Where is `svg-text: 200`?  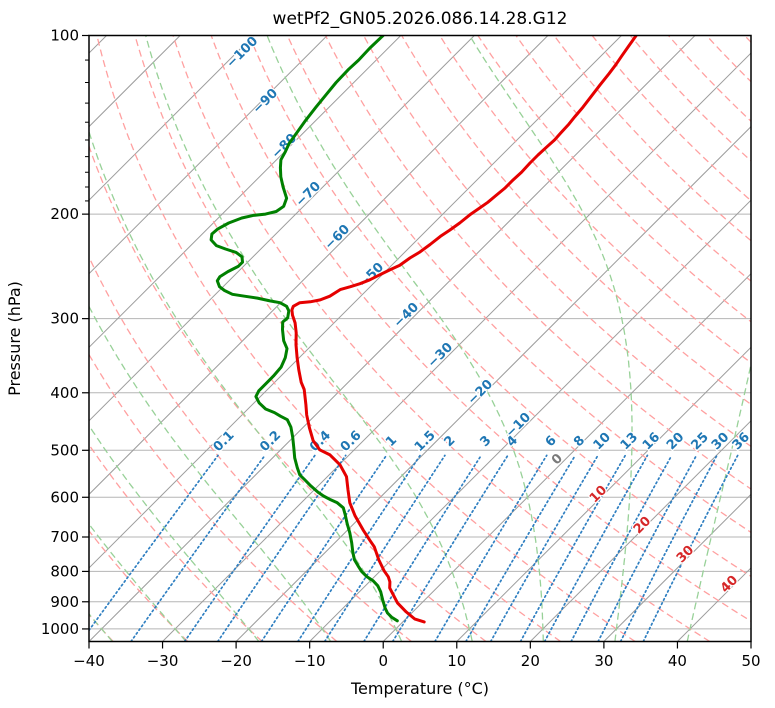
svg-text: 200 is located at coordinates (64, 214).